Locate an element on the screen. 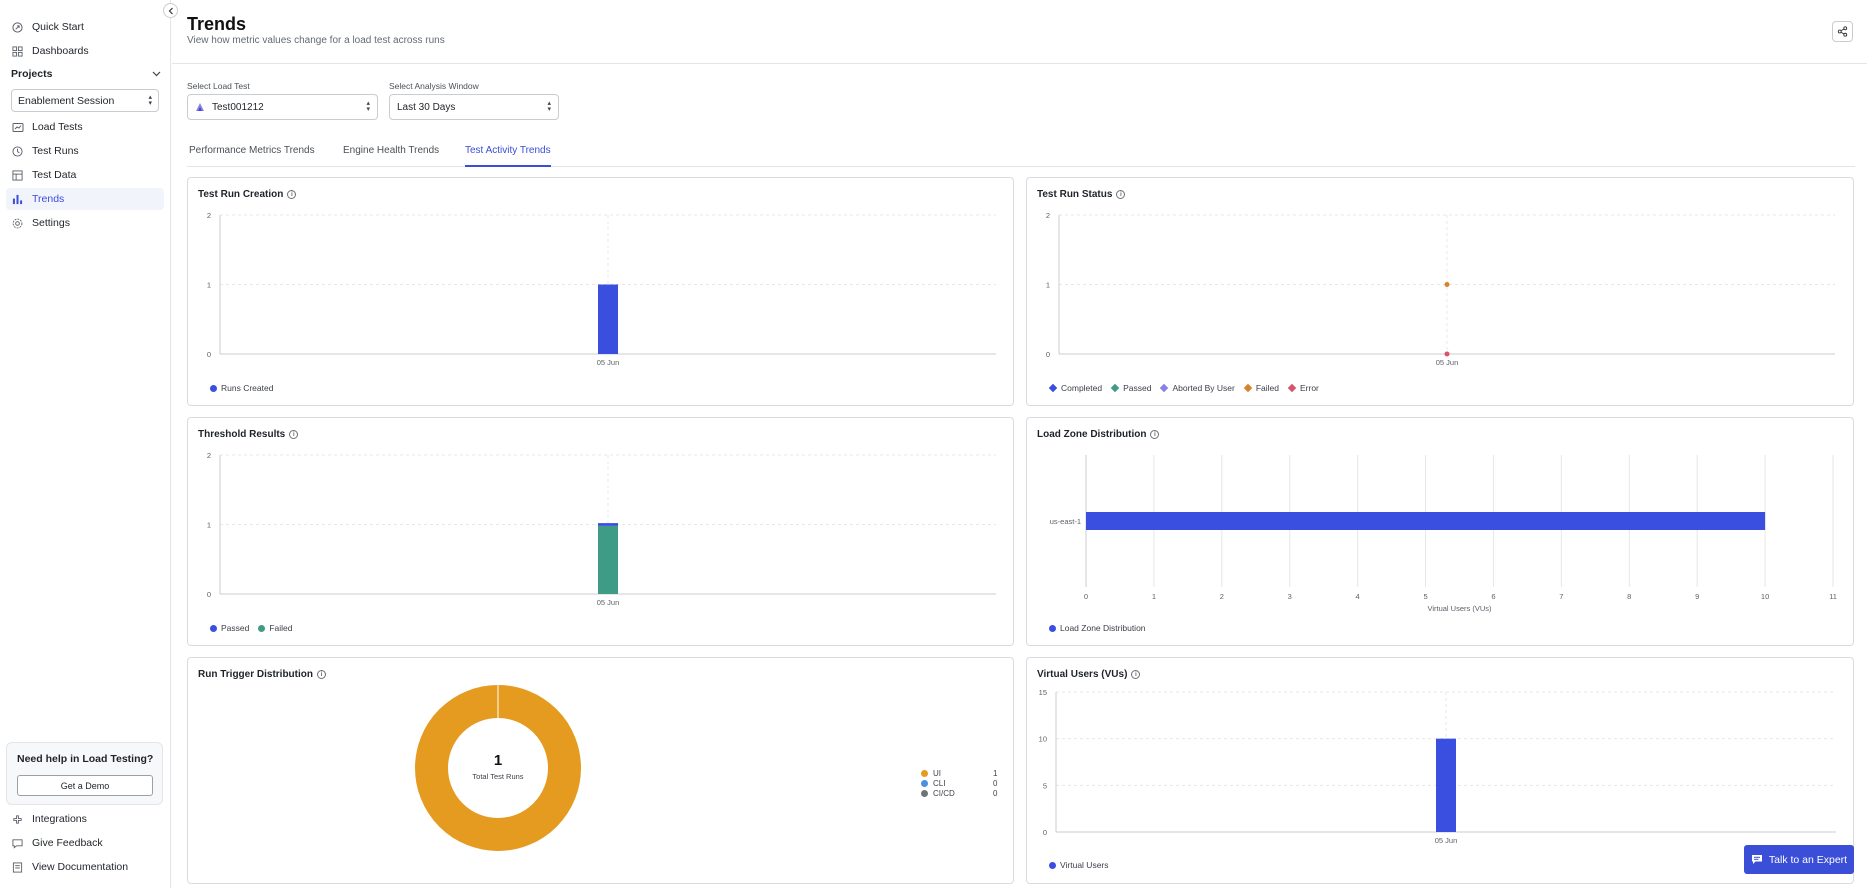 The image size is (1867, 888). legend-item-error: Error is located at coordinates (1303, 388).